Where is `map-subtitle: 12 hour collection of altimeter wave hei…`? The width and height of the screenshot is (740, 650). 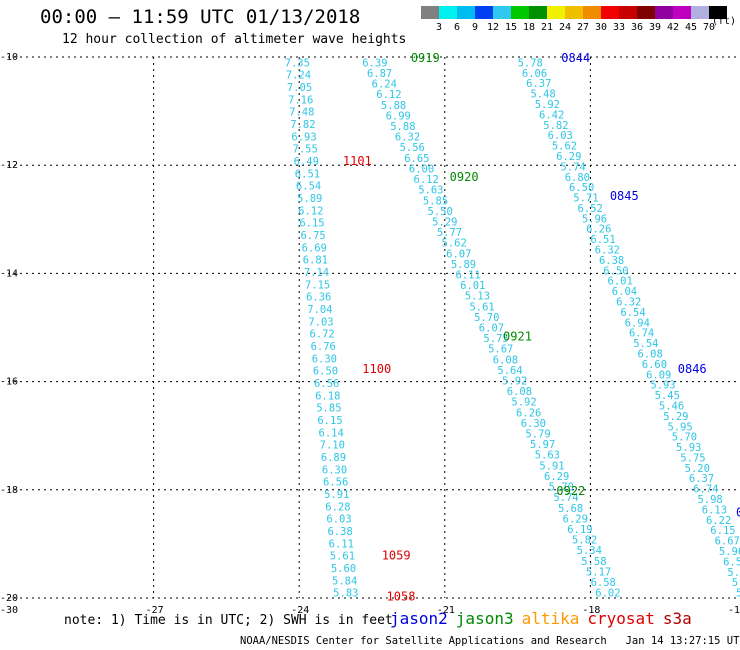 map-subtitle: 12 hour collection of altimeter wave hei… is located at coordinates (234, 39).